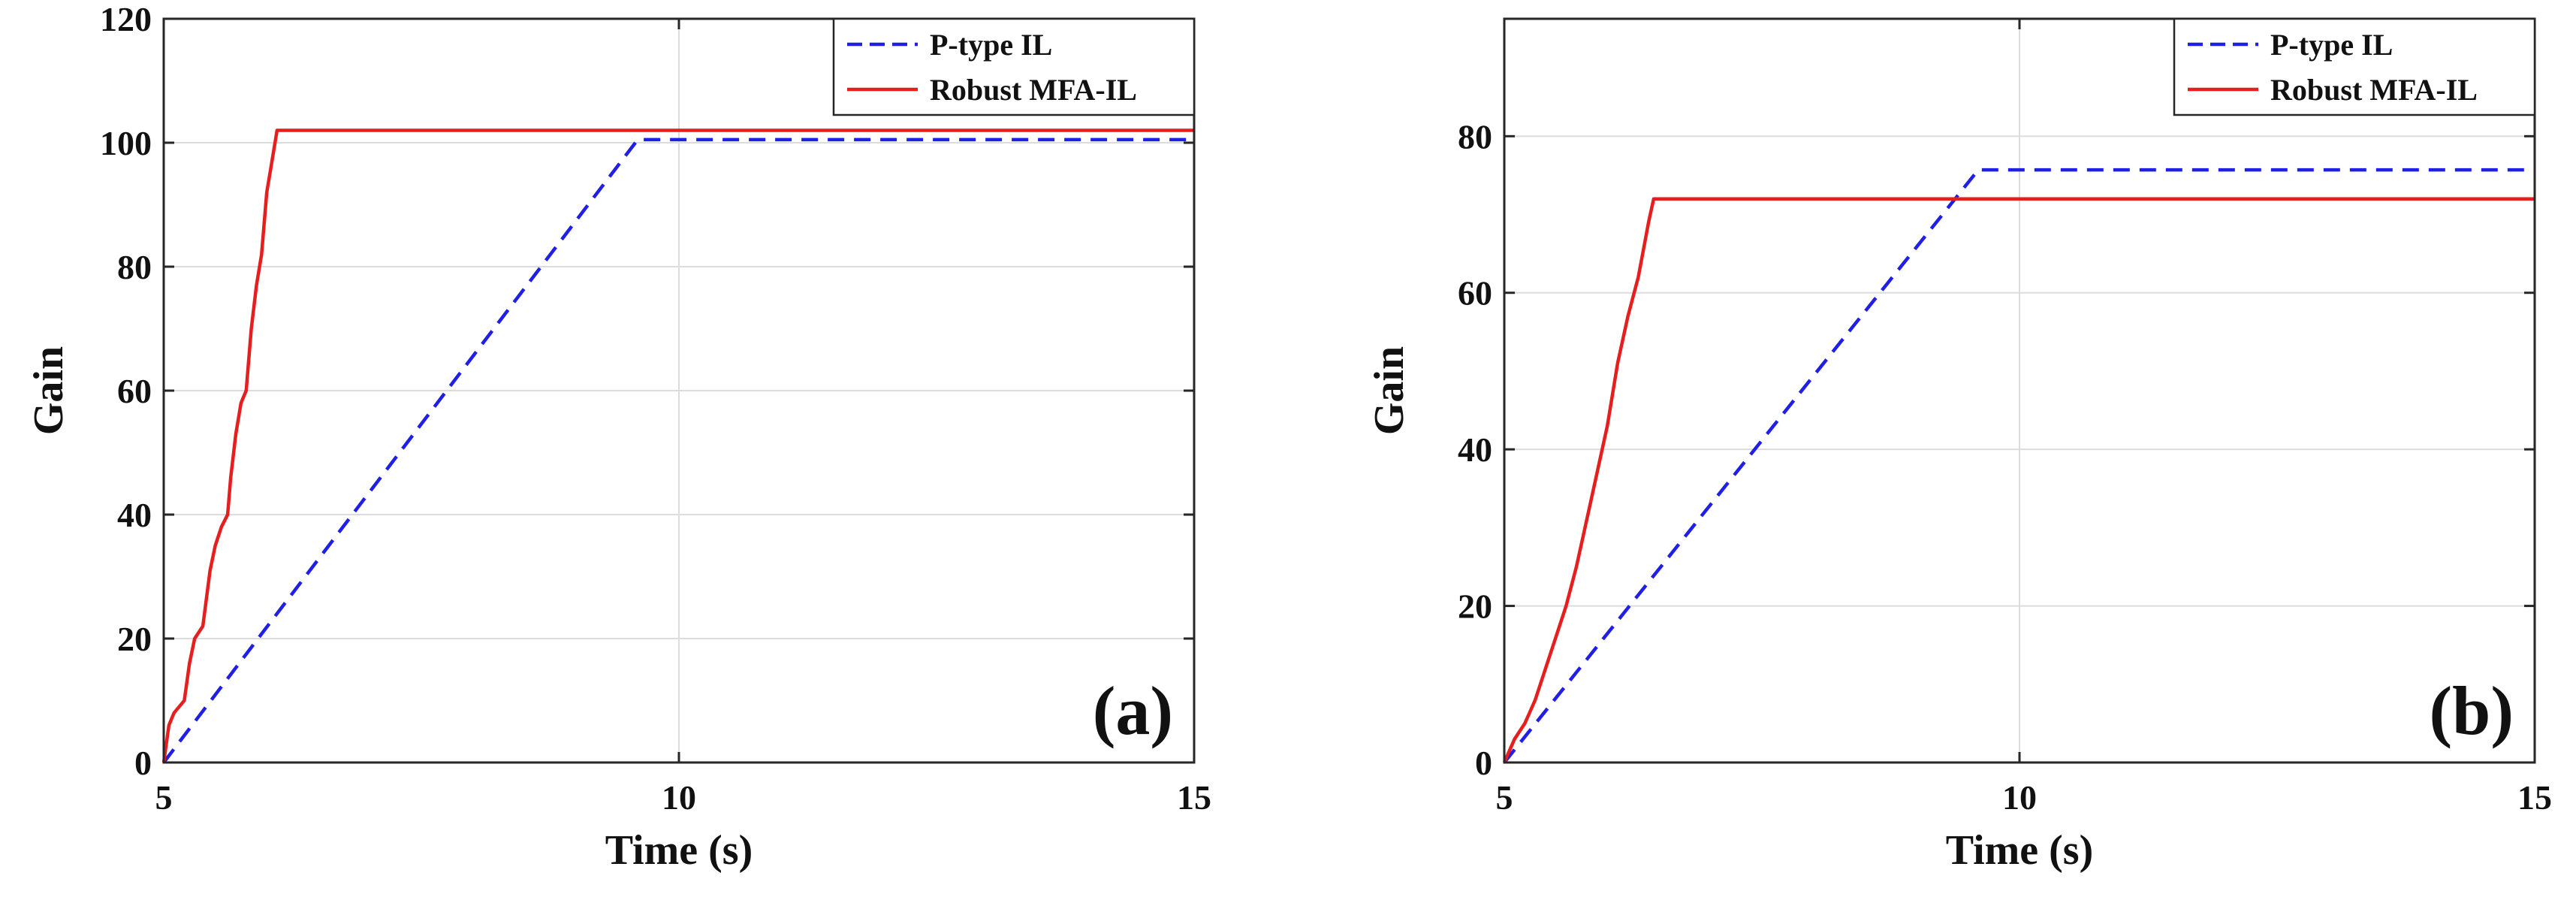 This screenshot has height=918, width=2576. What do you see at coordinates (2472, 710) in the screenshot?
I see `panel-label: (b)` at bounding box center [2472, 710].